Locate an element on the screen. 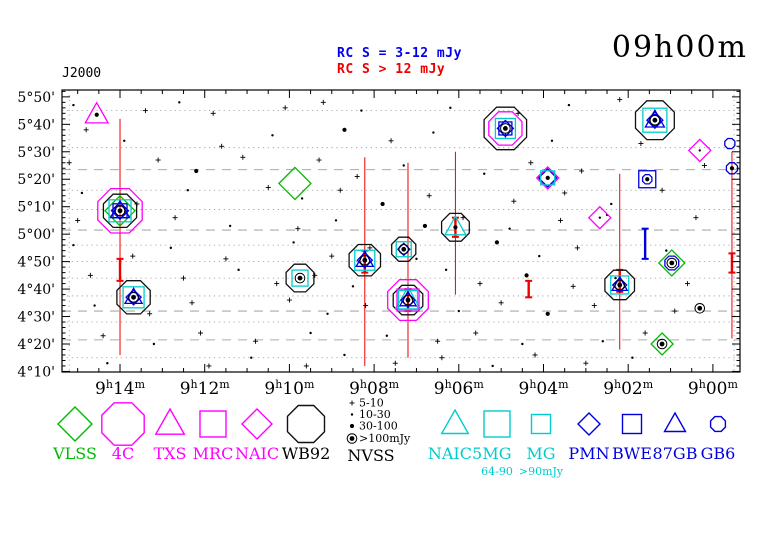 The image size is (782, 542). svg-text: NVSS is located at coordinates (370, 455).